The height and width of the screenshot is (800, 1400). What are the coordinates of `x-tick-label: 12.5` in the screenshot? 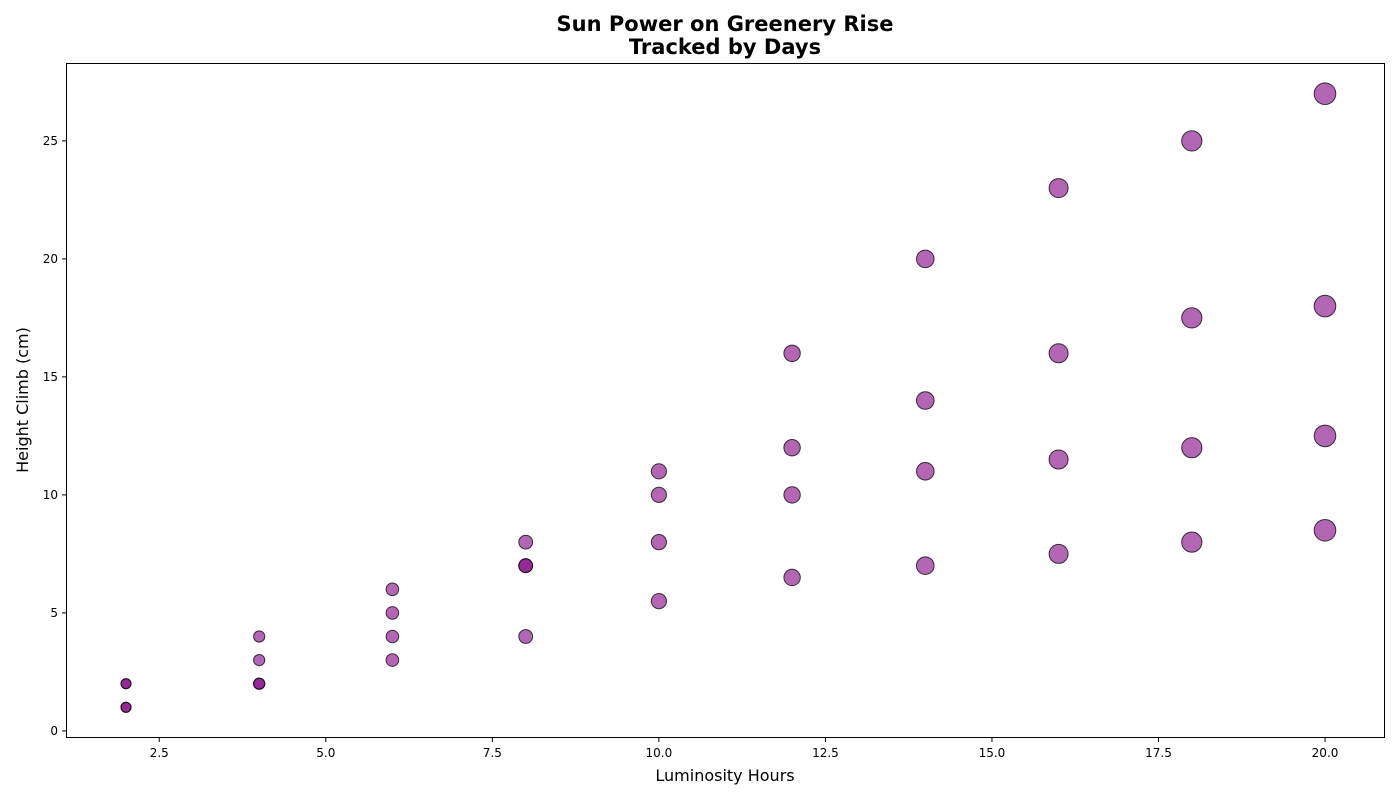 It's located at (825, 753).